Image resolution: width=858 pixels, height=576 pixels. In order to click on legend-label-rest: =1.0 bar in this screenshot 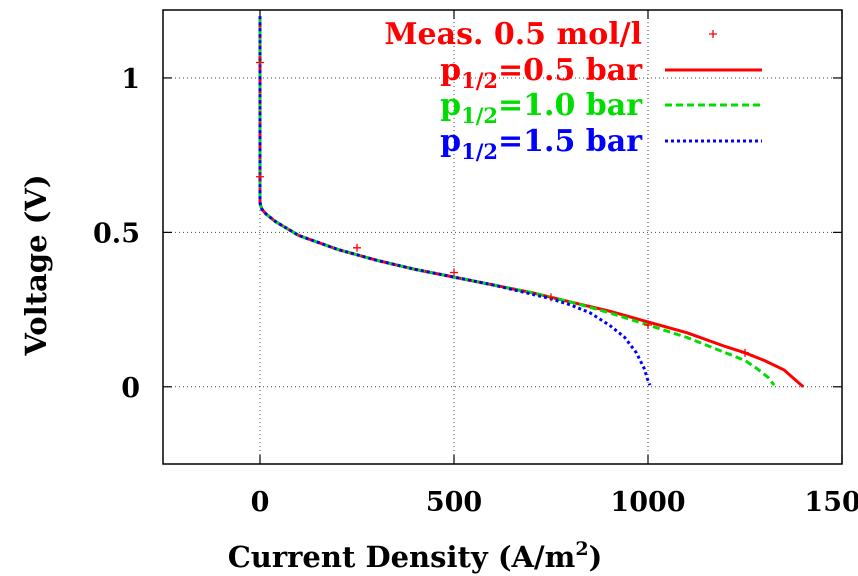, I will do `click(570, 105)`.